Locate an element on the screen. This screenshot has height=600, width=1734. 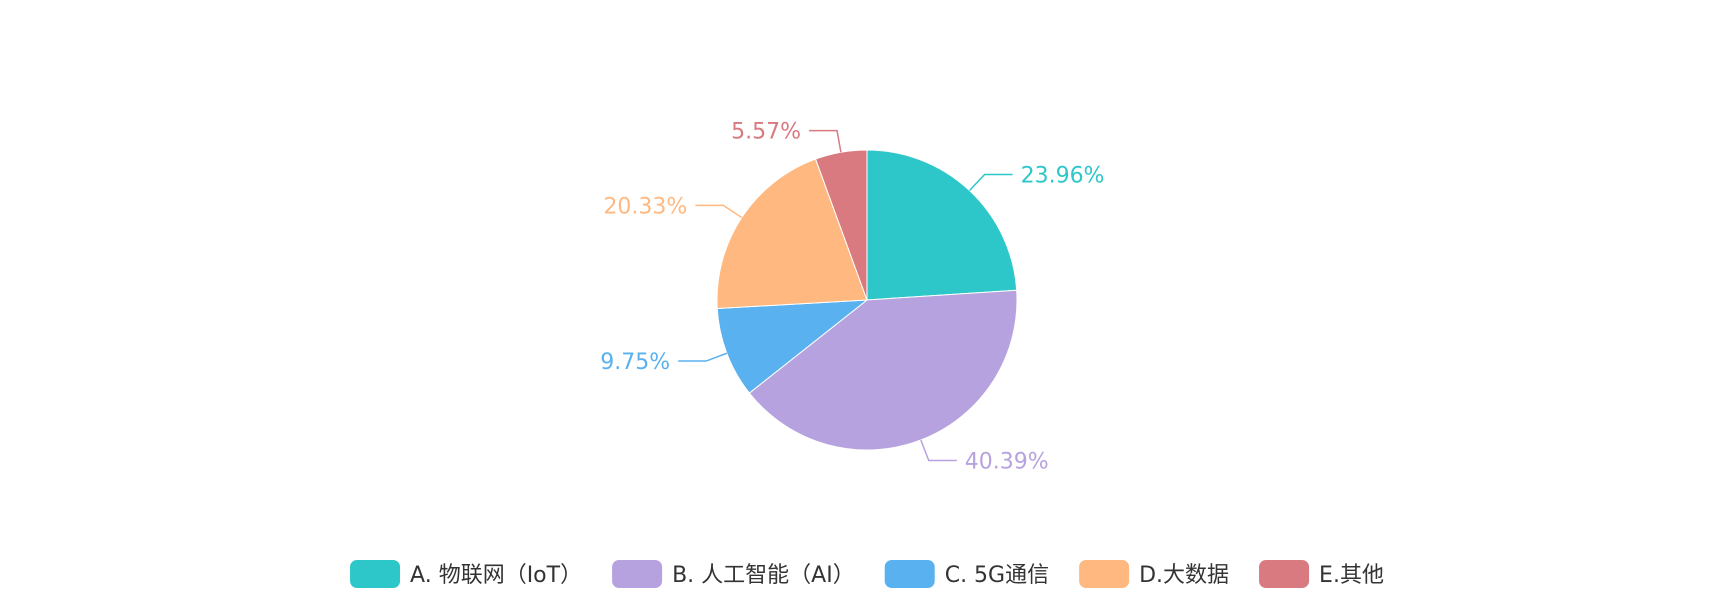
legend-item: D.大数据 is located at coordinates (1154, 574).